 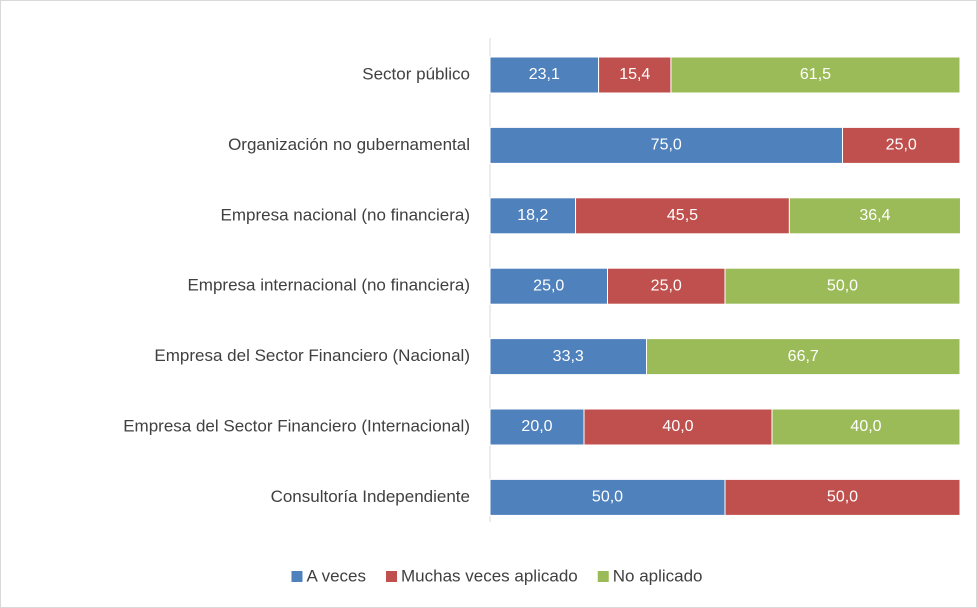 I want to click on value-label: 23,1, so click(x=544, y=74).